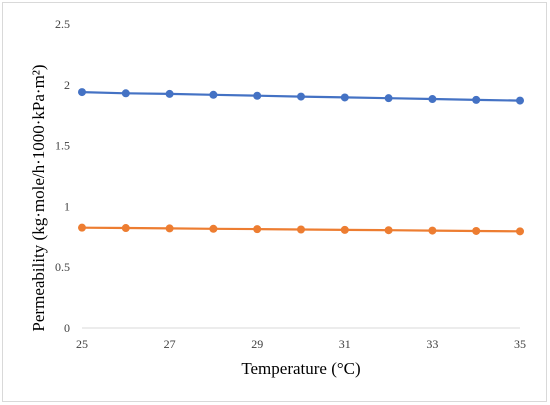  Describe the element at coordinates (67, 328) in the screenshot. I see `y-tick-label: 0` at that location.